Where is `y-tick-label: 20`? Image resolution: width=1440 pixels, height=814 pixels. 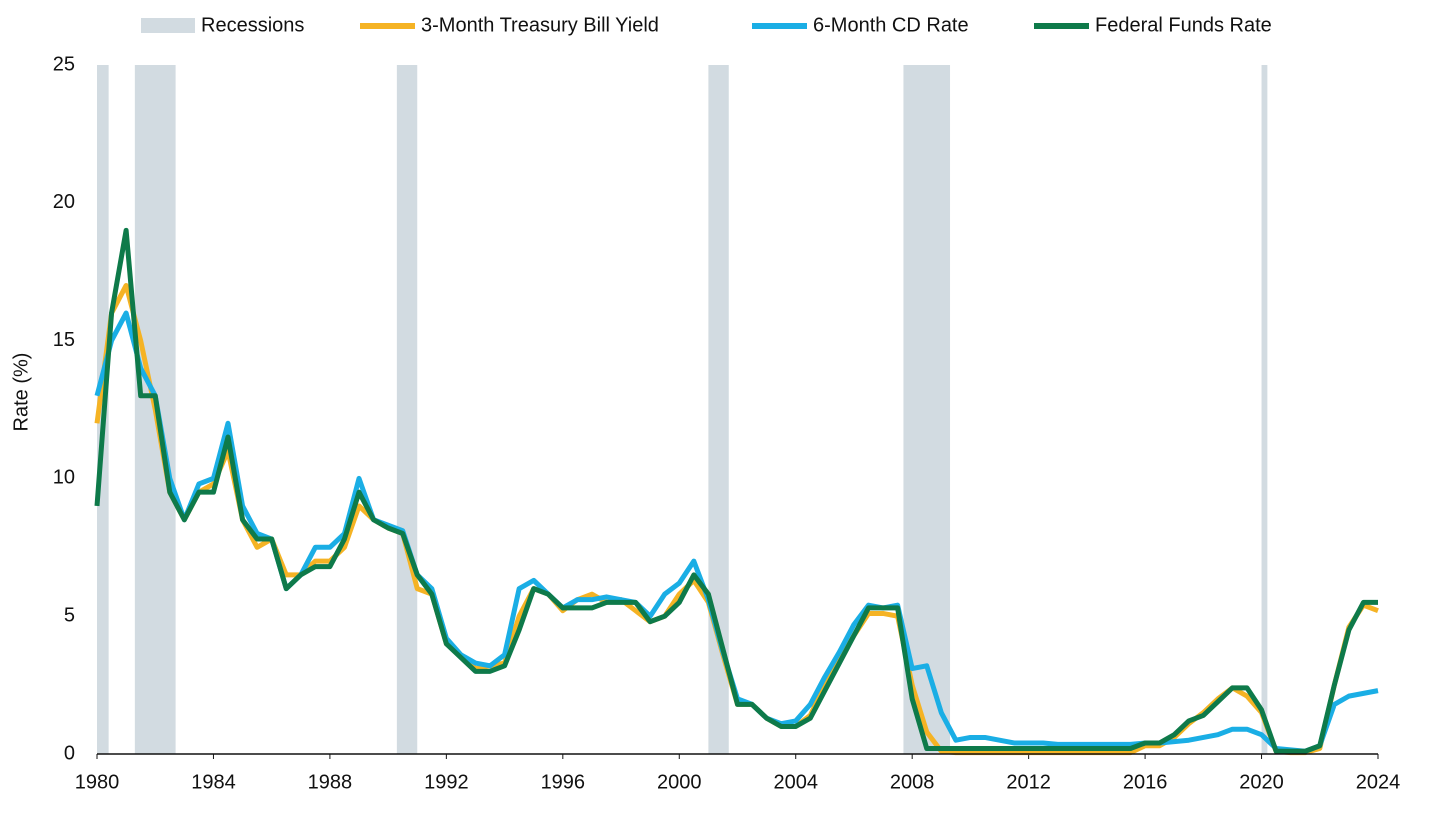 y-tick-label: 20 is located at coordinates (64, 202).